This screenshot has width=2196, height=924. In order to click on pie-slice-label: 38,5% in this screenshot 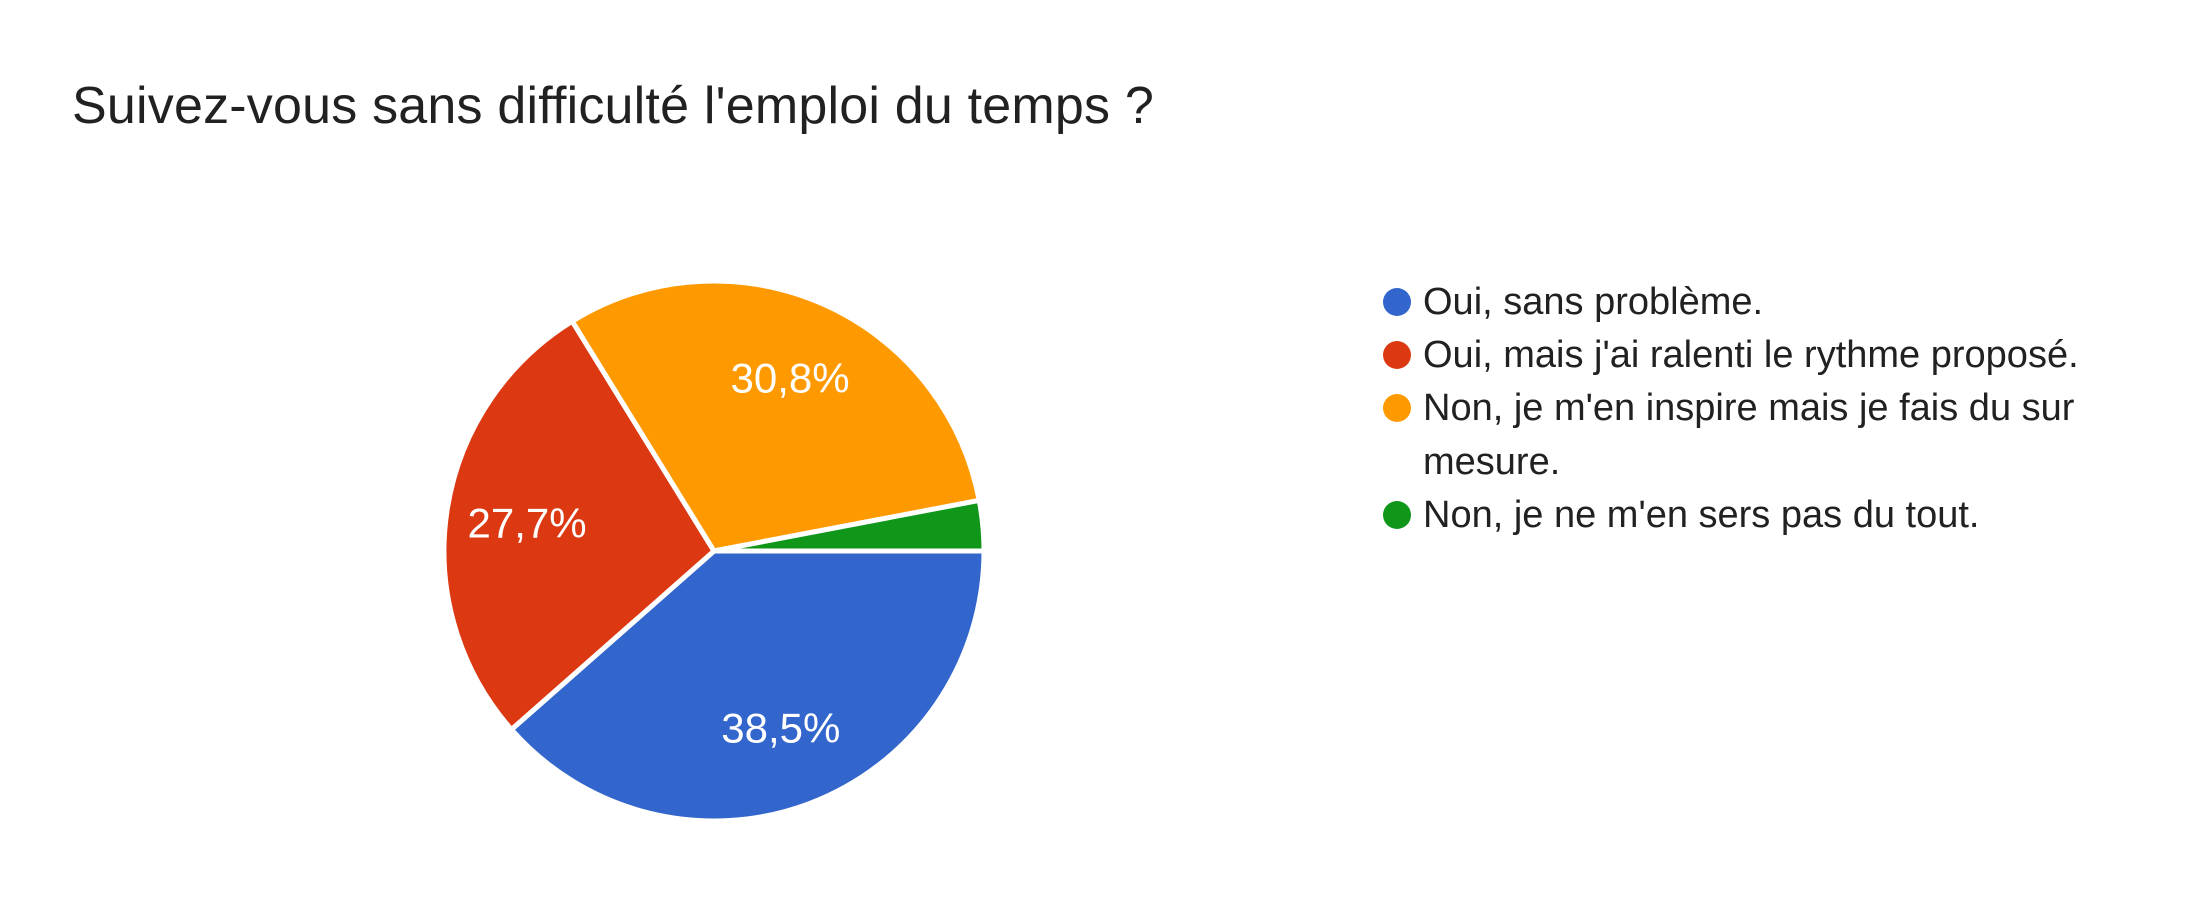, I will do `click(780, 727)`.